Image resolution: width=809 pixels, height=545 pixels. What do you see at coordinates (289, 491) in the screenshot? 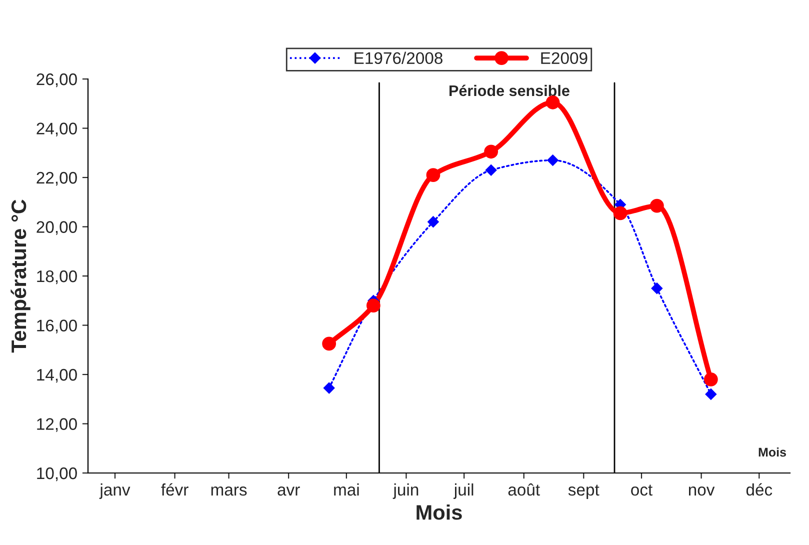
I see `x-tick-label: avr` at bounding box center [289, 491].